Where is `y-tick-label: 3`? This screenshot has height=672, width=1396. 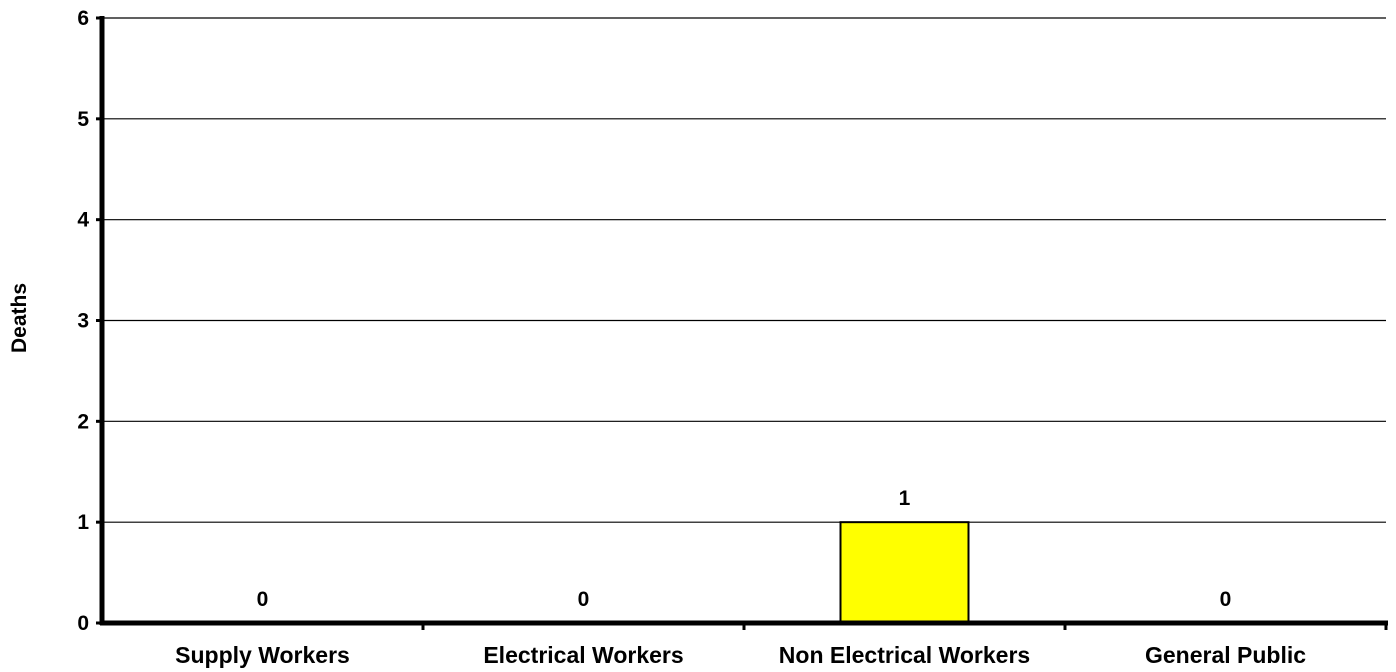
y-tick-label: 3 is located at coordinates (83, 321).